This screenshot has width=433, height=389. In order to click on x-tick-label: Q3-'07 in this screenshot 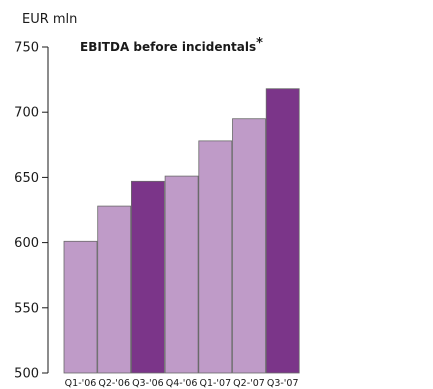, I will do `click(283, 383)`.